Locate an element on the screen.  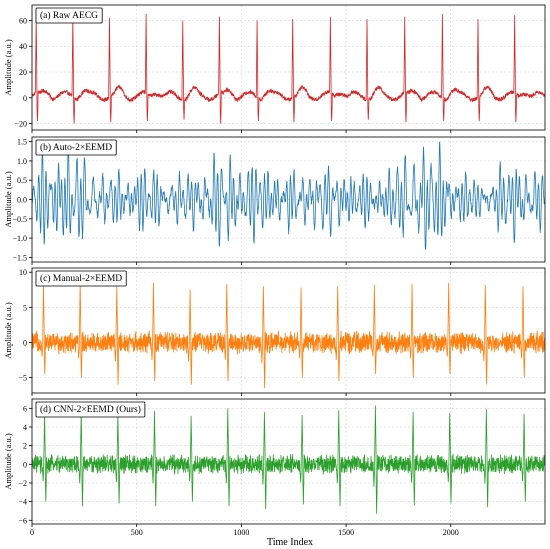
y-tick-label: −6 is located at coordinates (22, 520).